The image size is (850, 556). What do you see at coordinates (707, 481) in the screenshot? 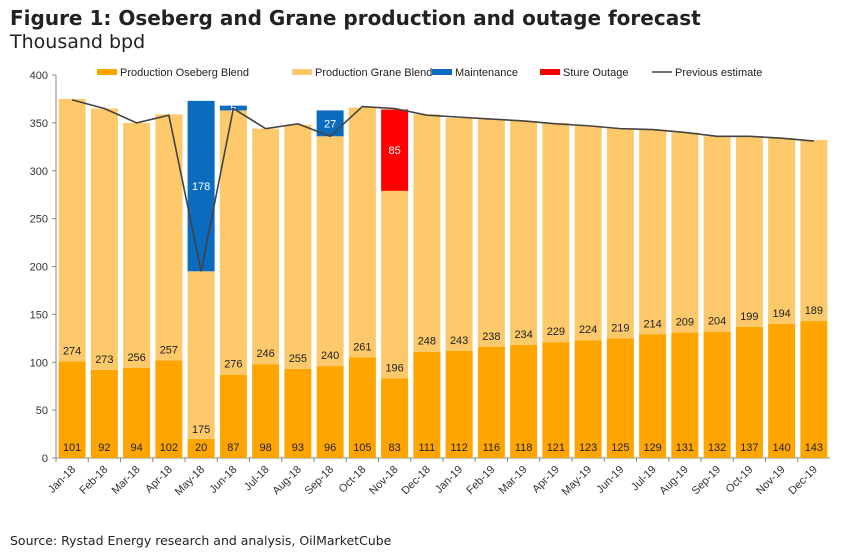
I see `x-tick-label: Sep-19` at bounding box center [707, 481].